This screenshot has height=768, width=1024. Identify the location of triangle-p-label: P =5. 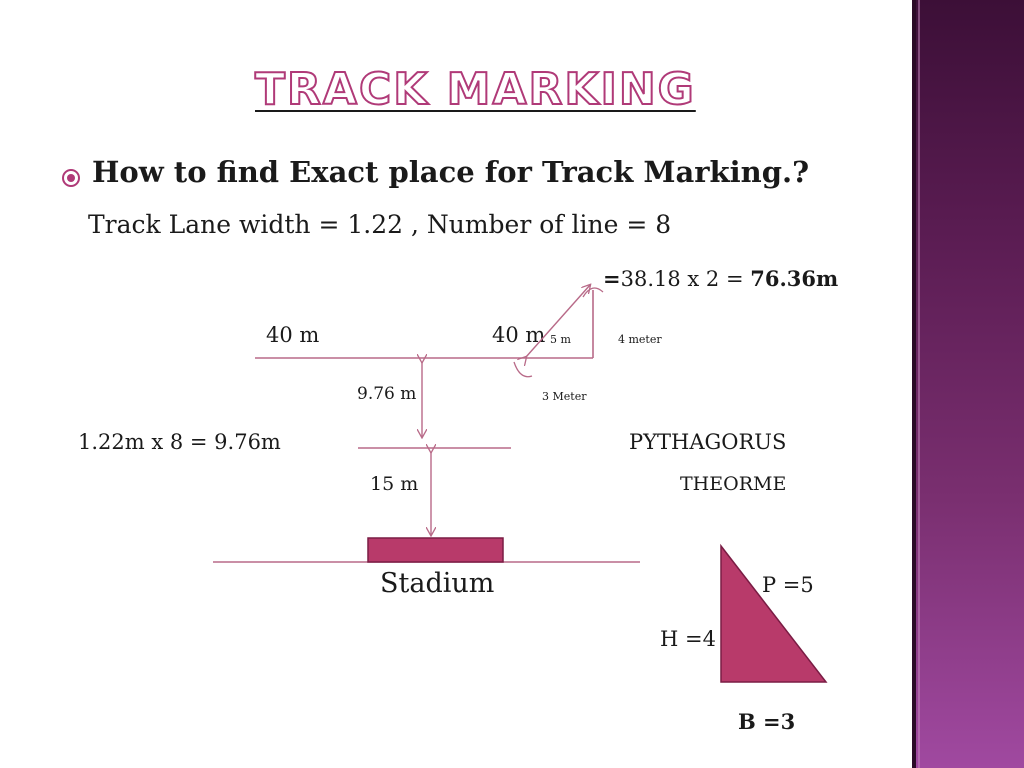
(788, 585).